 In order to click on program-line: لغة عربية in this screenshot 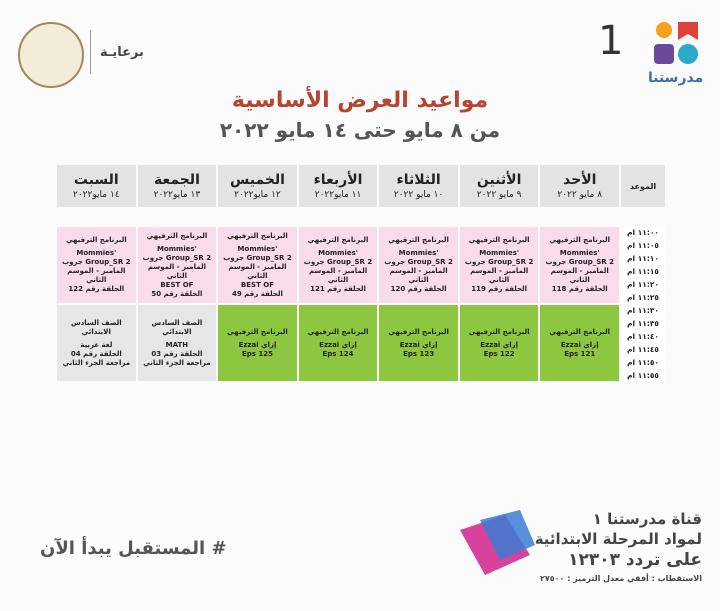, I will do `click(96, 344)`.